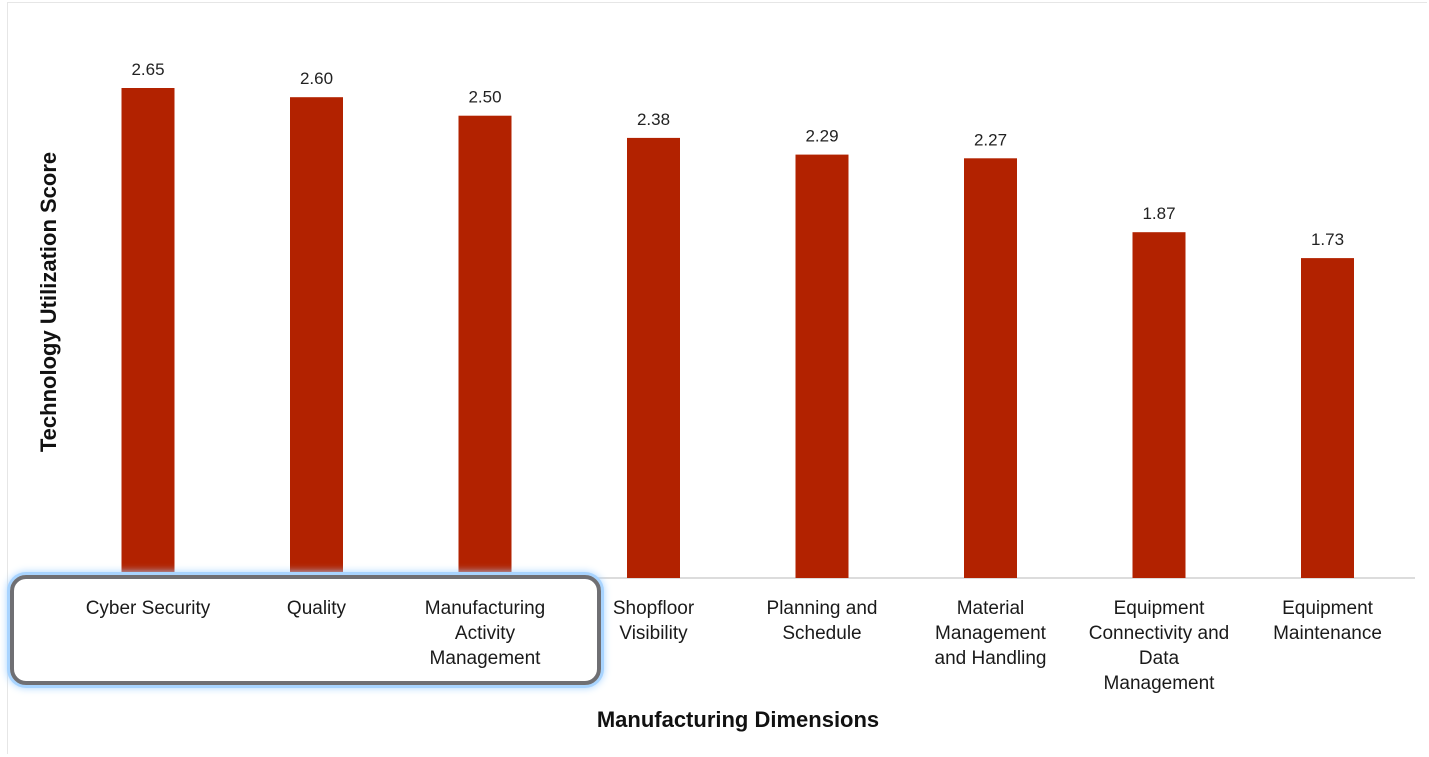 The image size is (1429, 757). Describe the element at coordinates (316, 78) in the screenshot. I see `value-label-2: 2.60` at that location.